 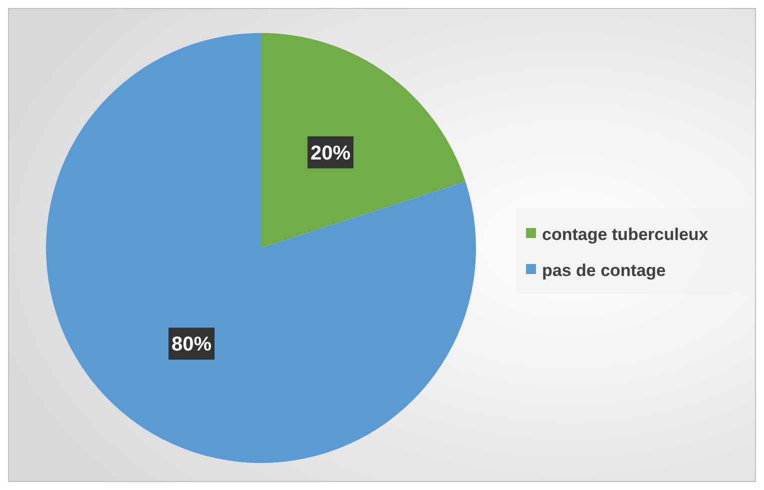 What do you see at coordinates (604, 270) in the screenshot?
I see `legend-label: pas de contage` at bounding box center [604, 270].